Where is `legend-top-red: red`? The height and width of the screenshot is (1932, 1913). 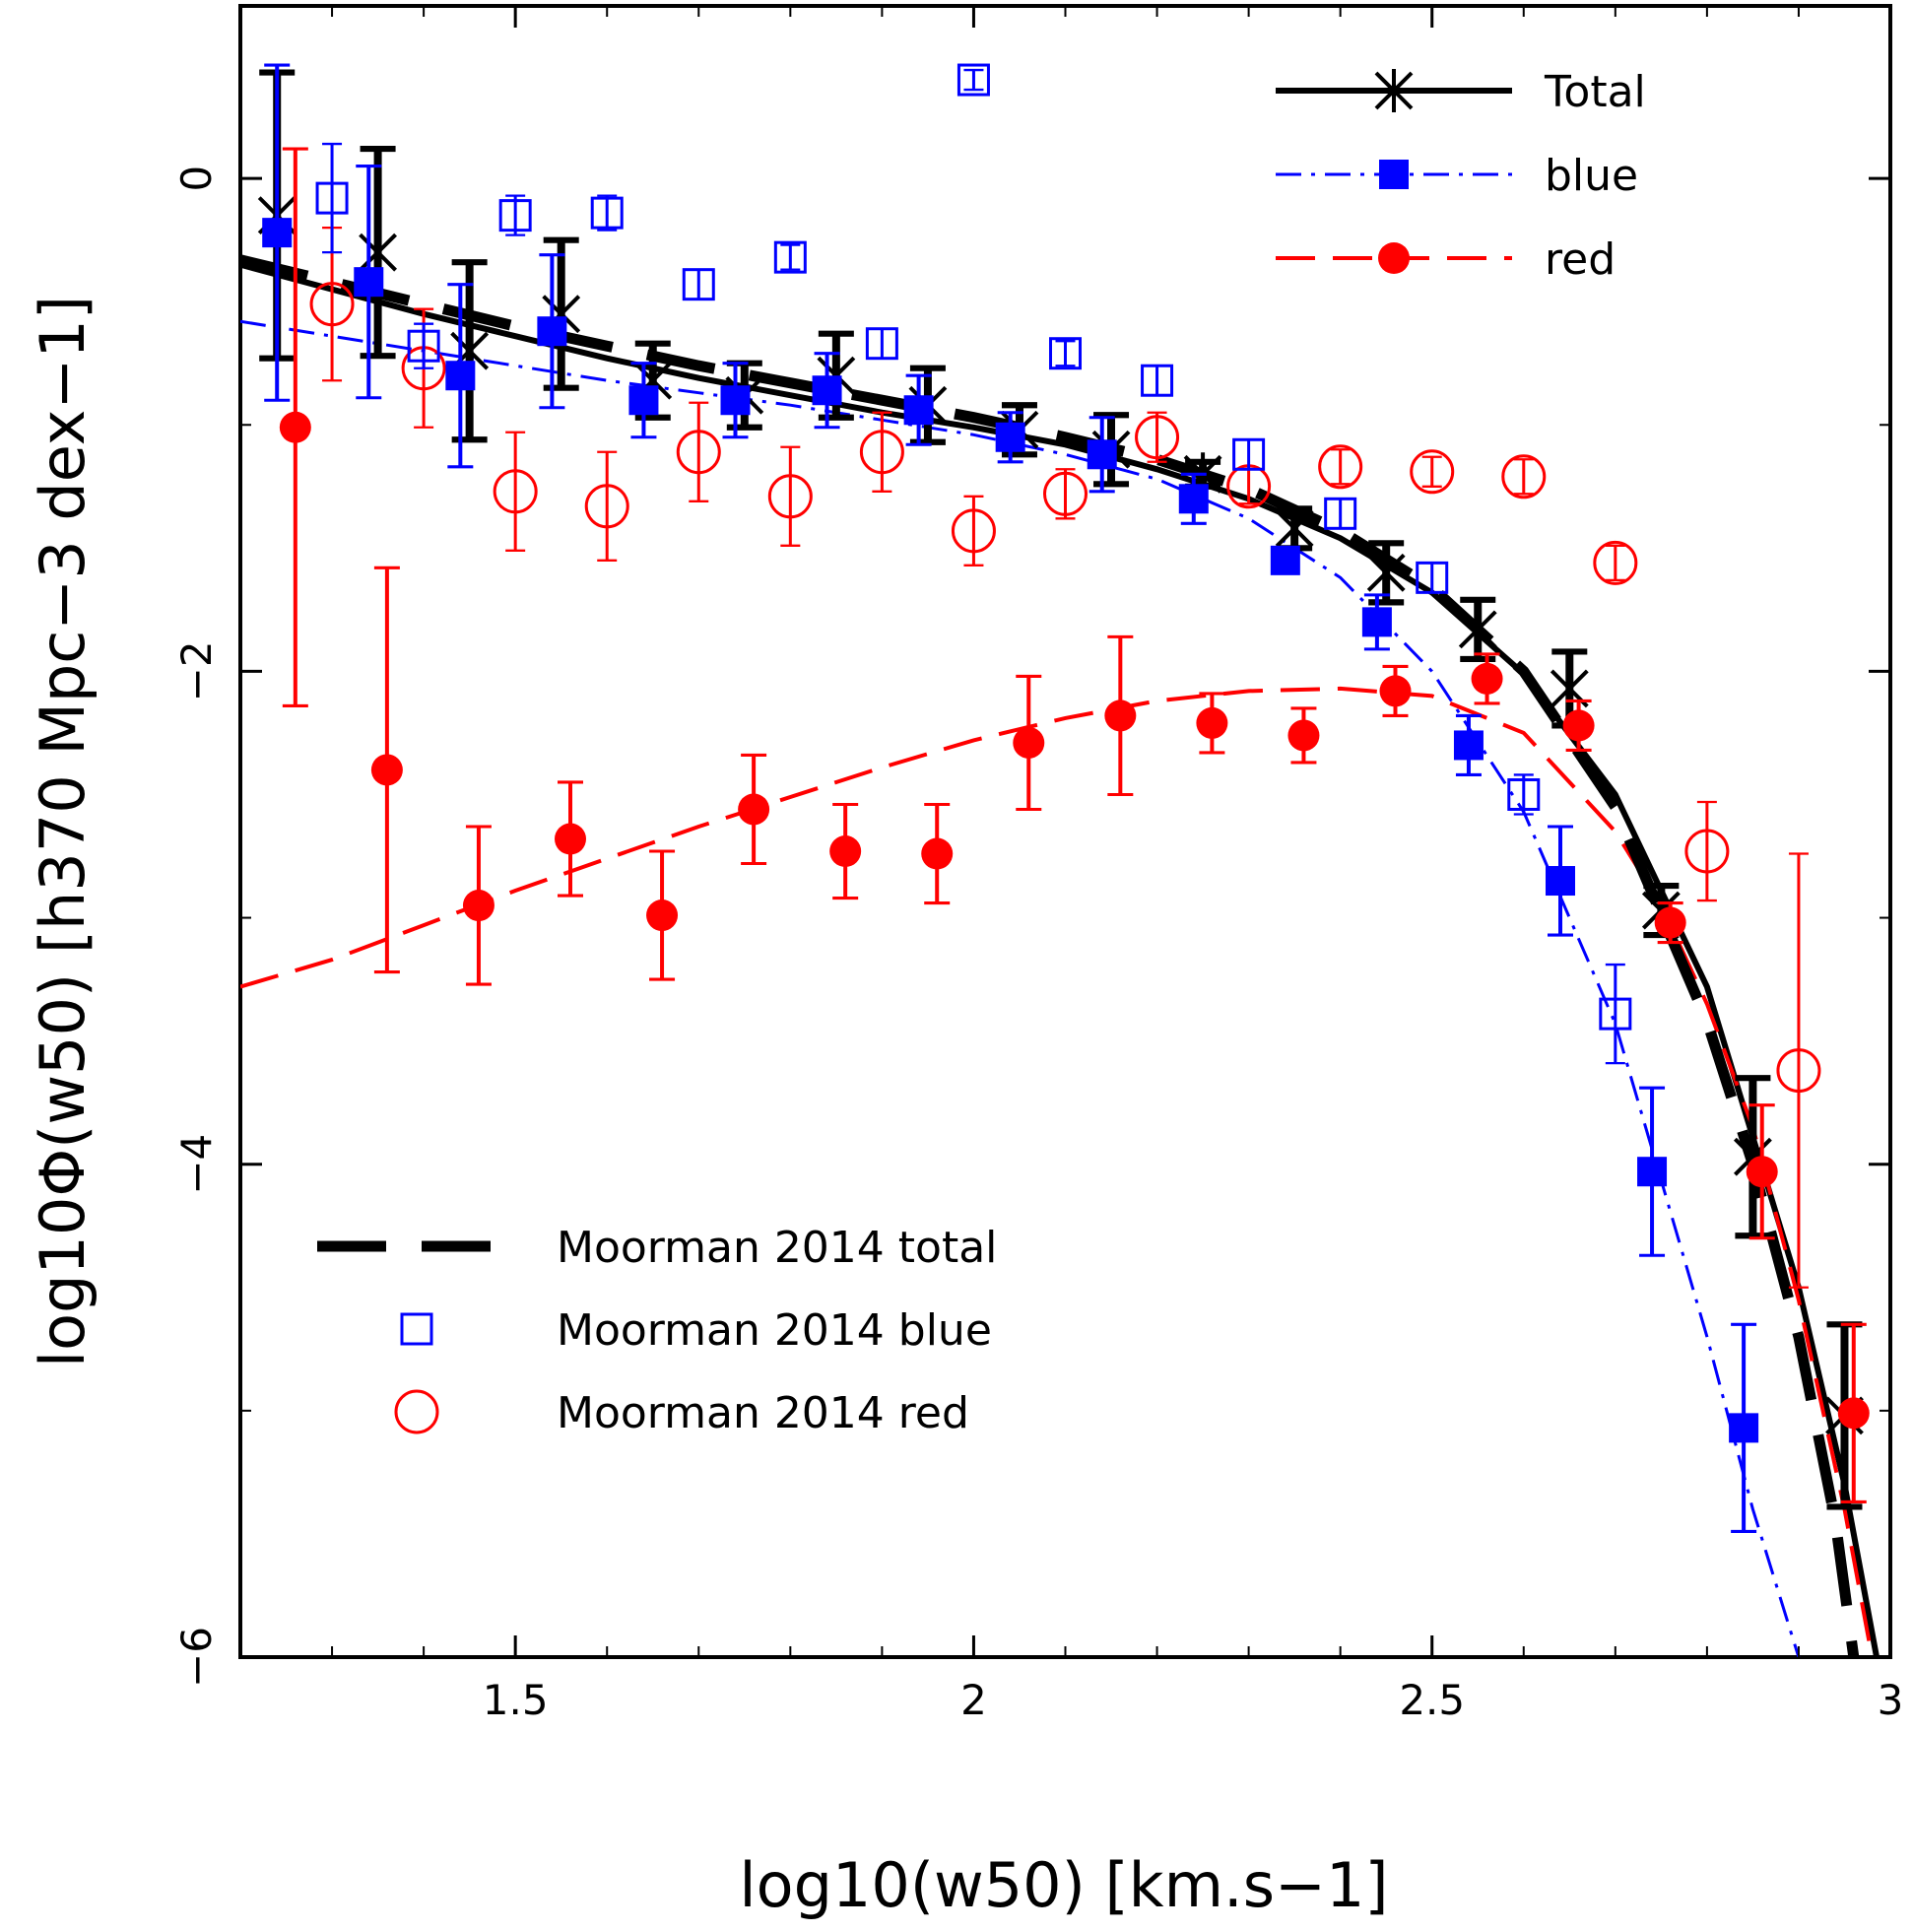
legend-top-red: red is located at coordinates (1446, 259).